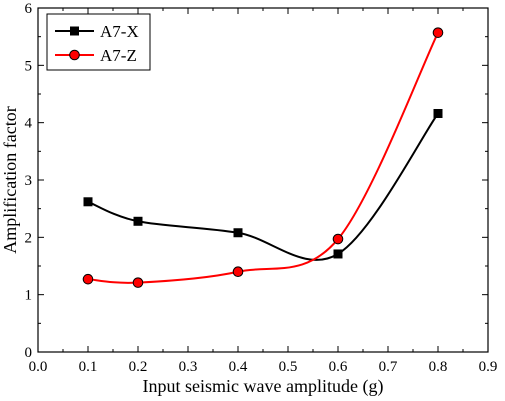 This screenshot has height=401, width=505. I want to click on x-tick-label: 0.9, so click(488, 367).